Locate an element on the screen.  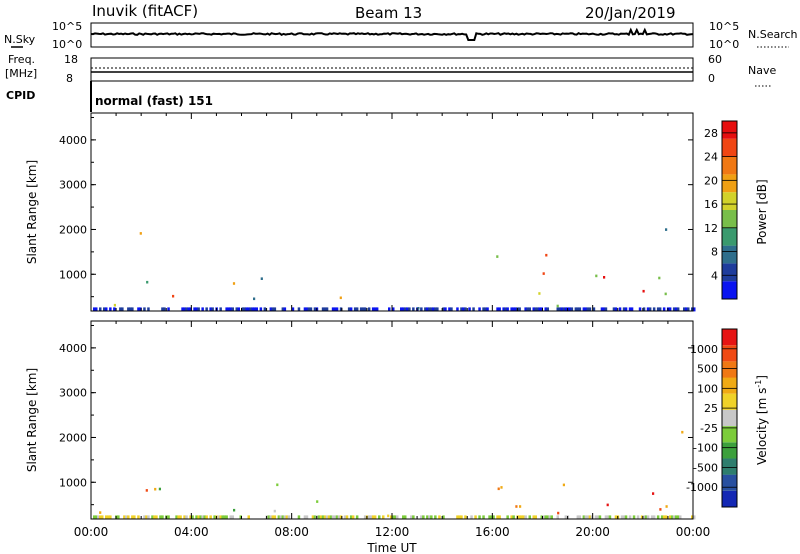
velocity-unit-main: Velocity [m s is located at coordinates (762, 426).